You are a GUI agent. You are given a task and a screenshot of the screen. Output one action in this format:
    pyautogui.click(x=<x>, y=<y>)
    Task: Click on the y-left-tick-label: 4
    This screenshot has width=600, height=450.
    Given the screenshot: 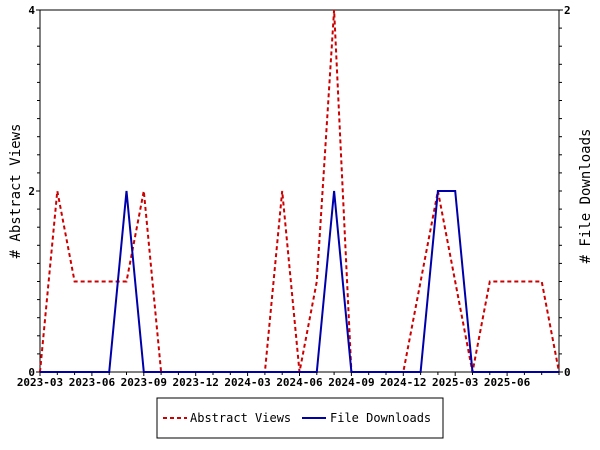 What is the action you would take?
    pyautogui.click(x=31, y=10)
    